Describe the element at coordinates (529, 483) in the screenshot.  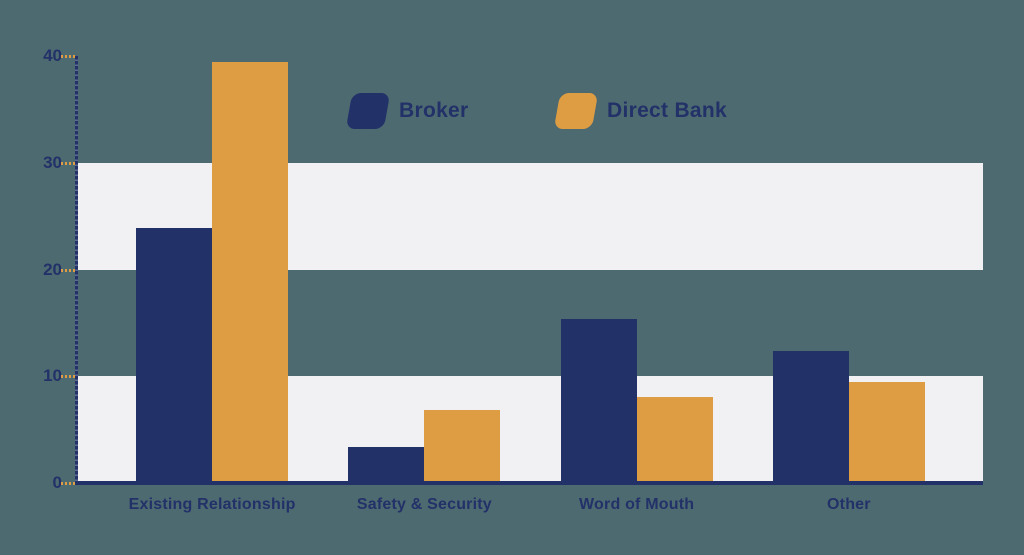
I see `x-axis-line` at that location.